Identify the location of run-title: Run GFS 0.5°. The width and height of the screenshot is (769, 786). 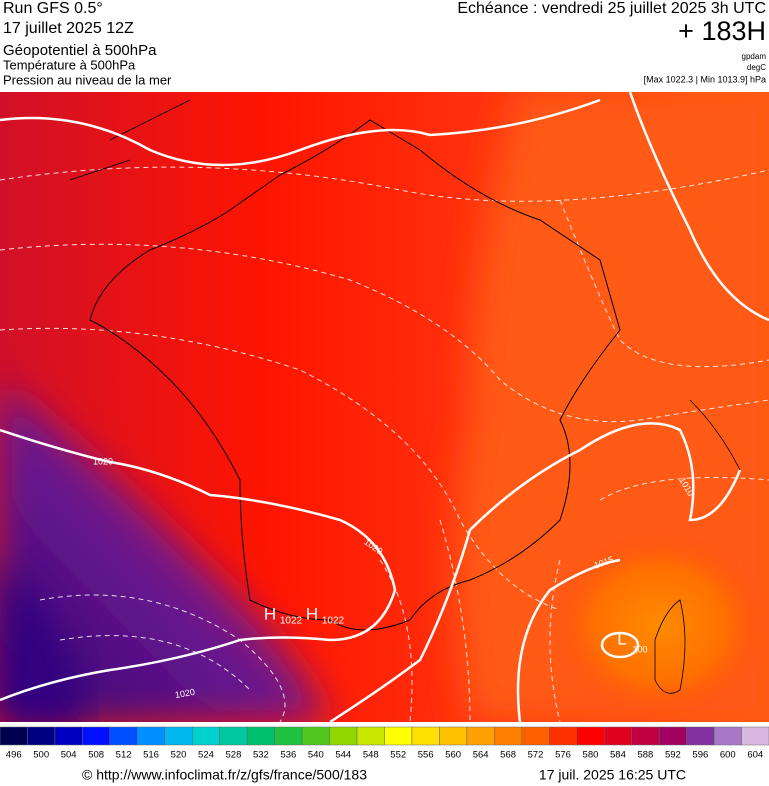
(53, 8).